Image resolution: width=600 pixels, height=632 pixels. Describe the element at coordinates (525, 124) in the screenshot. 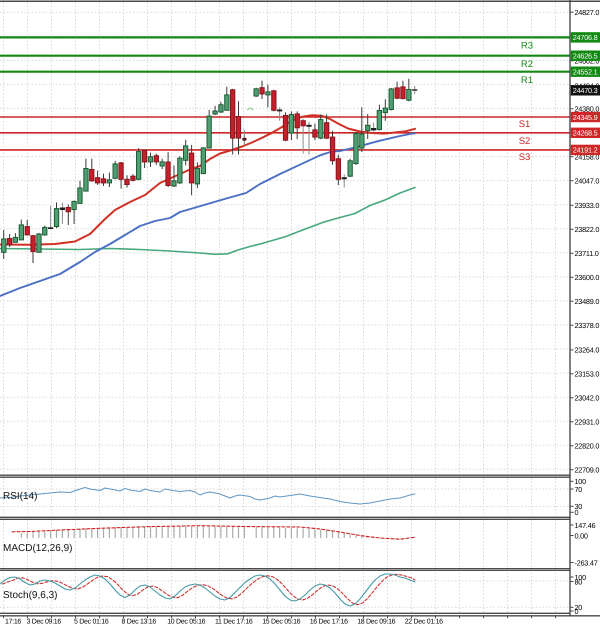

I see `svg-text: S1` at that location.